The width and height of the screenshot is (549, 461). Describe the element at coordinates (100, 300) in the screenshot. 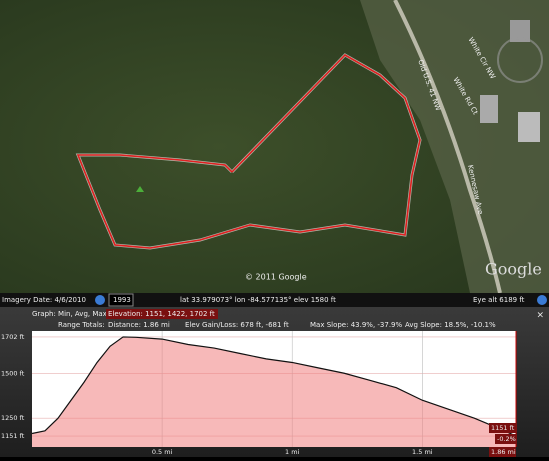

I see `historic-imagery-button` at that location.